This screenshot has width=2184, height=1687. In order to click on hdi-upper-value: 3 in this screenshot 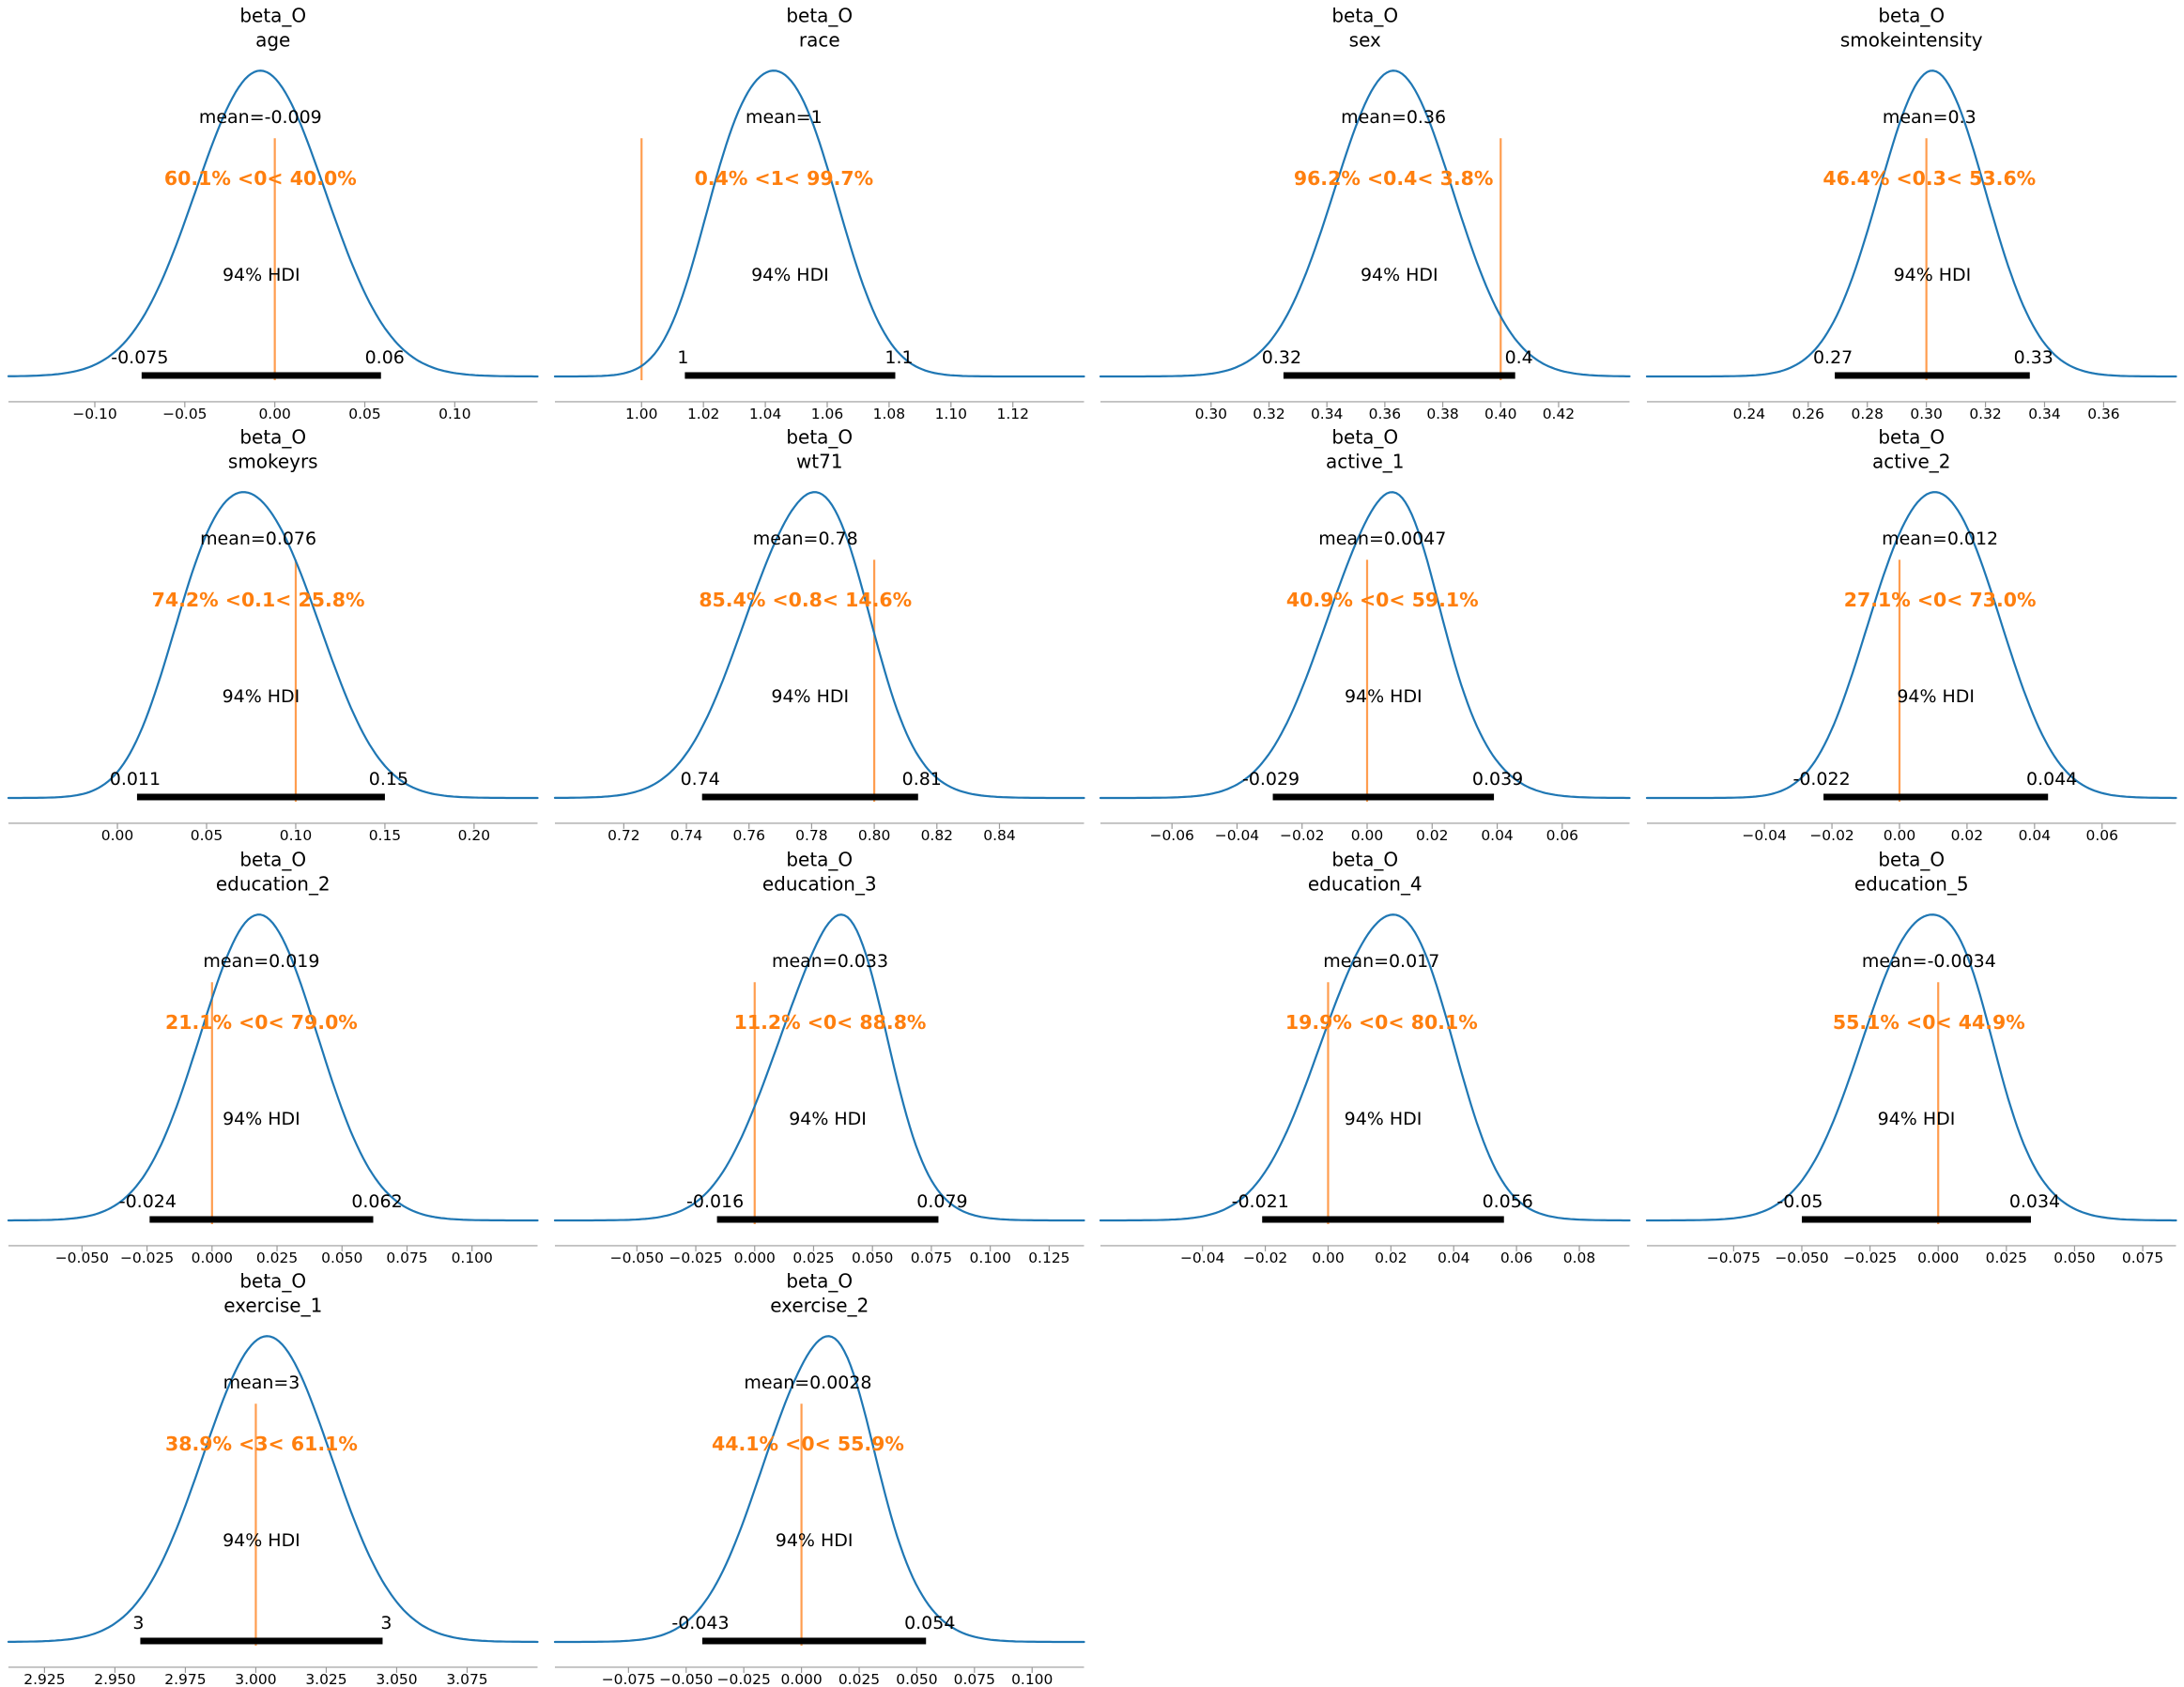, I will do `click(386, 1623)`.